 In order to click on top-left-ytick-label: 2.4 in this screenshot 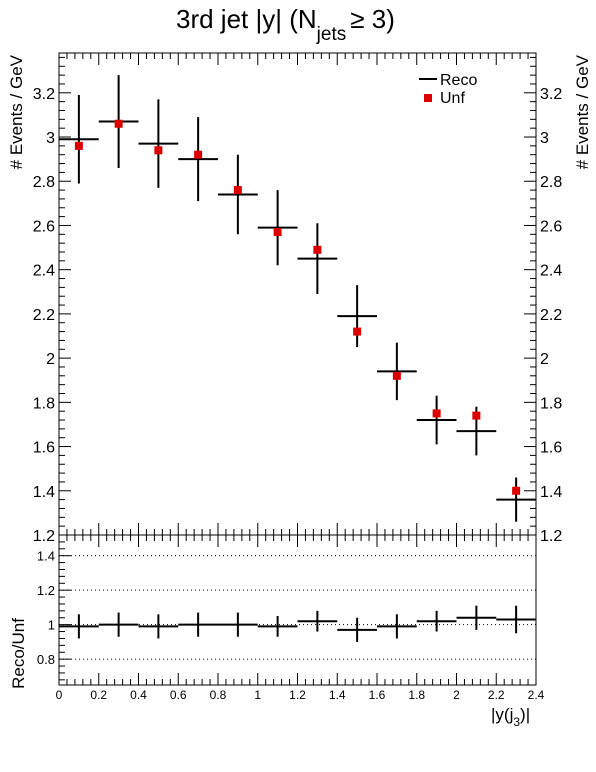, I will do `click(44, 271)`.